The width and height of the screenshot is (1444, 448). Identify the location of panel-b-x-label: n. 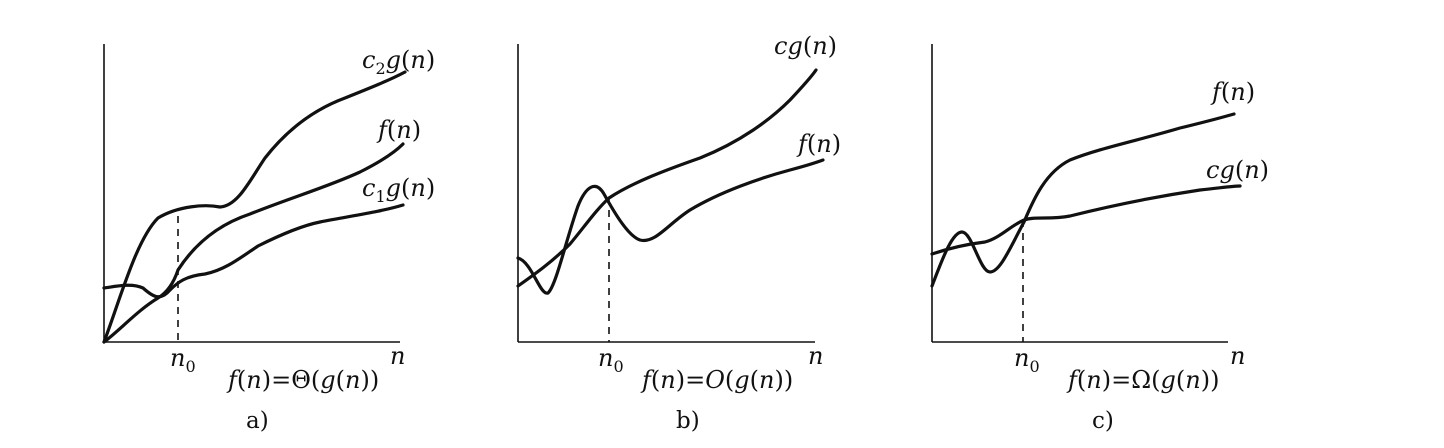
(815, 356).